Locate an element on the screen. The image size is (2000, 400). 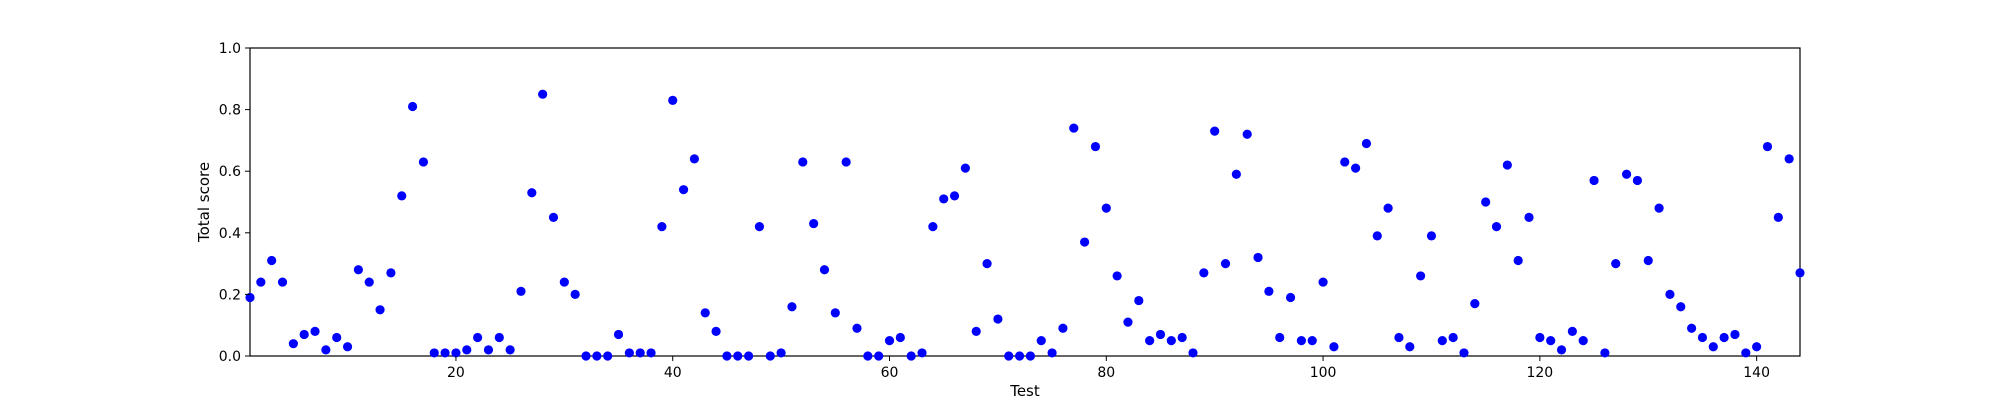
x-axis-label: Test is located at coordinates (1024, 391).